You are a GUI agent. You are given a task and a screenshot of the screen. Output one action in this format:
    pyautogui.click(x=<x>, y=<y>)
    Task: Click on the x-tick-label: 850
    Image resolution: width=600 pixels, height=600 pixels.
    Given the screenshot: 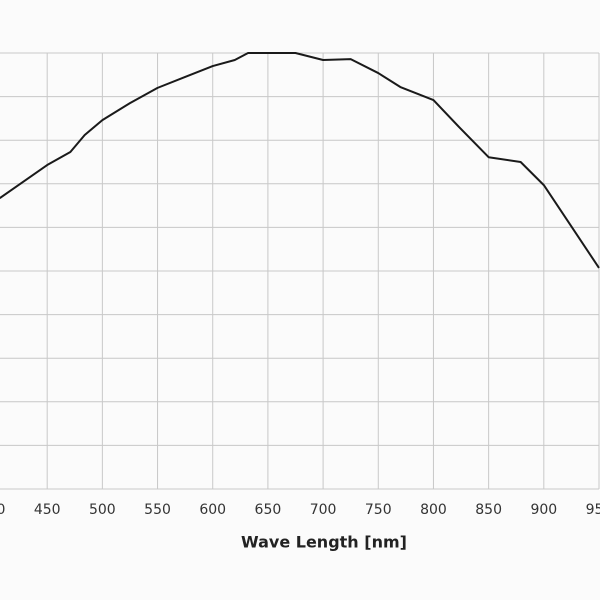 What is the action you would take?
    pyautogui.click(x=488, y=510)
    